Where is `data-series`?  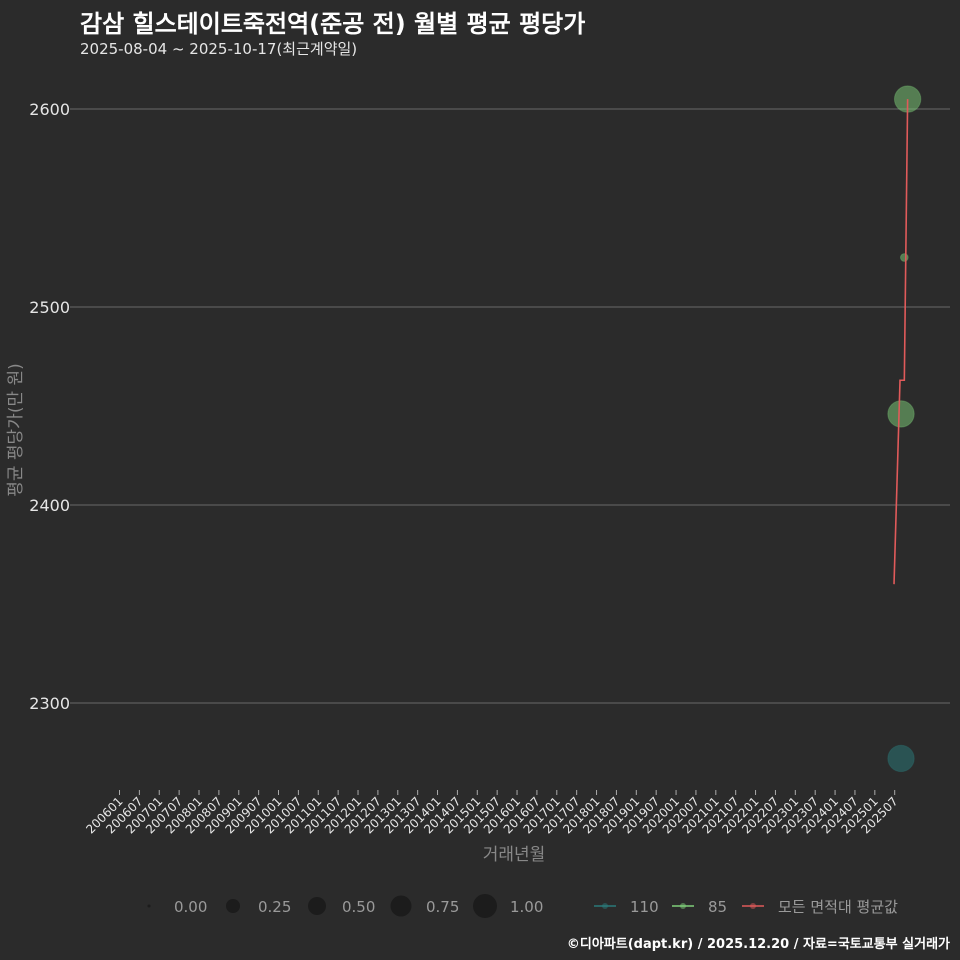 data-series is located at coordinates (904, 429).